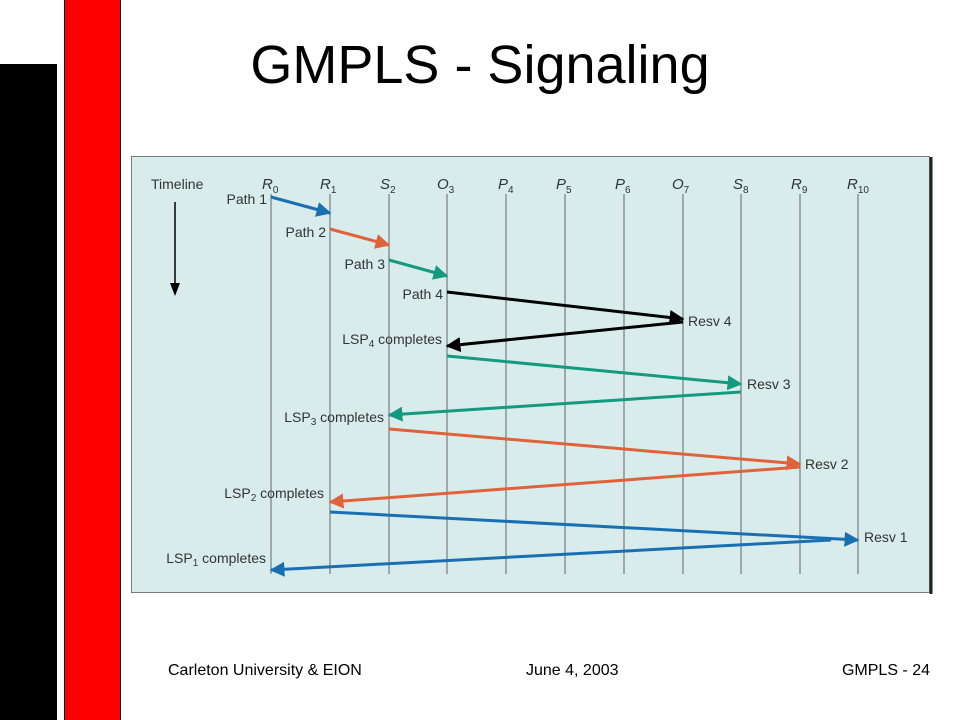 The height and width of the screenshot is (720, 960). What do you see at coordinates (827, 464) in the screenshot?
I see `resv-2-label: Resv 2` at bounding box center [827, 464].